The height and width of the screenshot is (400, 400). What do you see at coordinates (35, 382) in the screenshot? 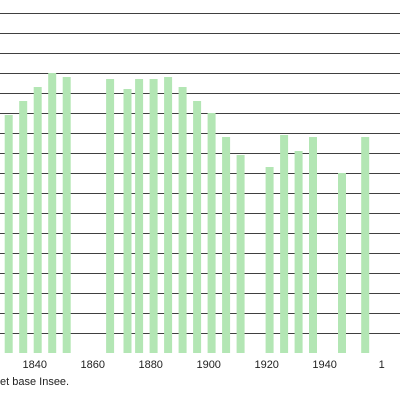
I see `source-note: et base Insee.` at bounding box center [35, 382].